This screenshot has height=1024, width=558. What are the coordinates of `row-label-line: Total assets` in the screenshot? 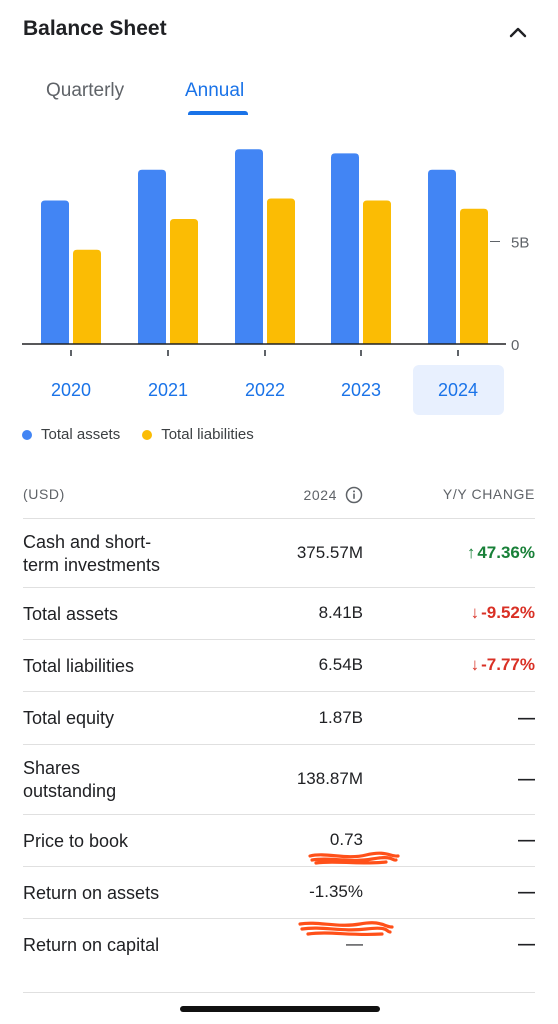 It's located at (71, 614).